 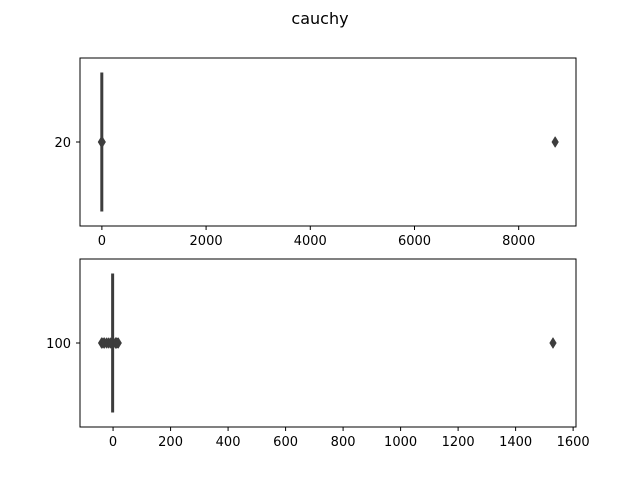 What do you see at coordinates (285, 442) in the screenshot?
I see `x-tick-label: 600` at bounding box center [285, 442].